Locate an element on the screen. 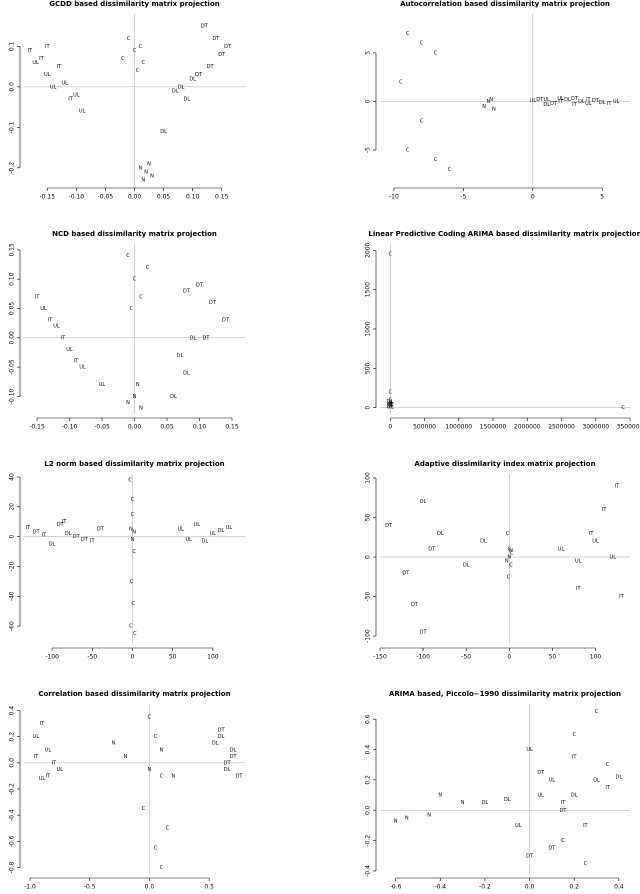  y-tick-label: -0.8 is located at coordinates (12, 867).